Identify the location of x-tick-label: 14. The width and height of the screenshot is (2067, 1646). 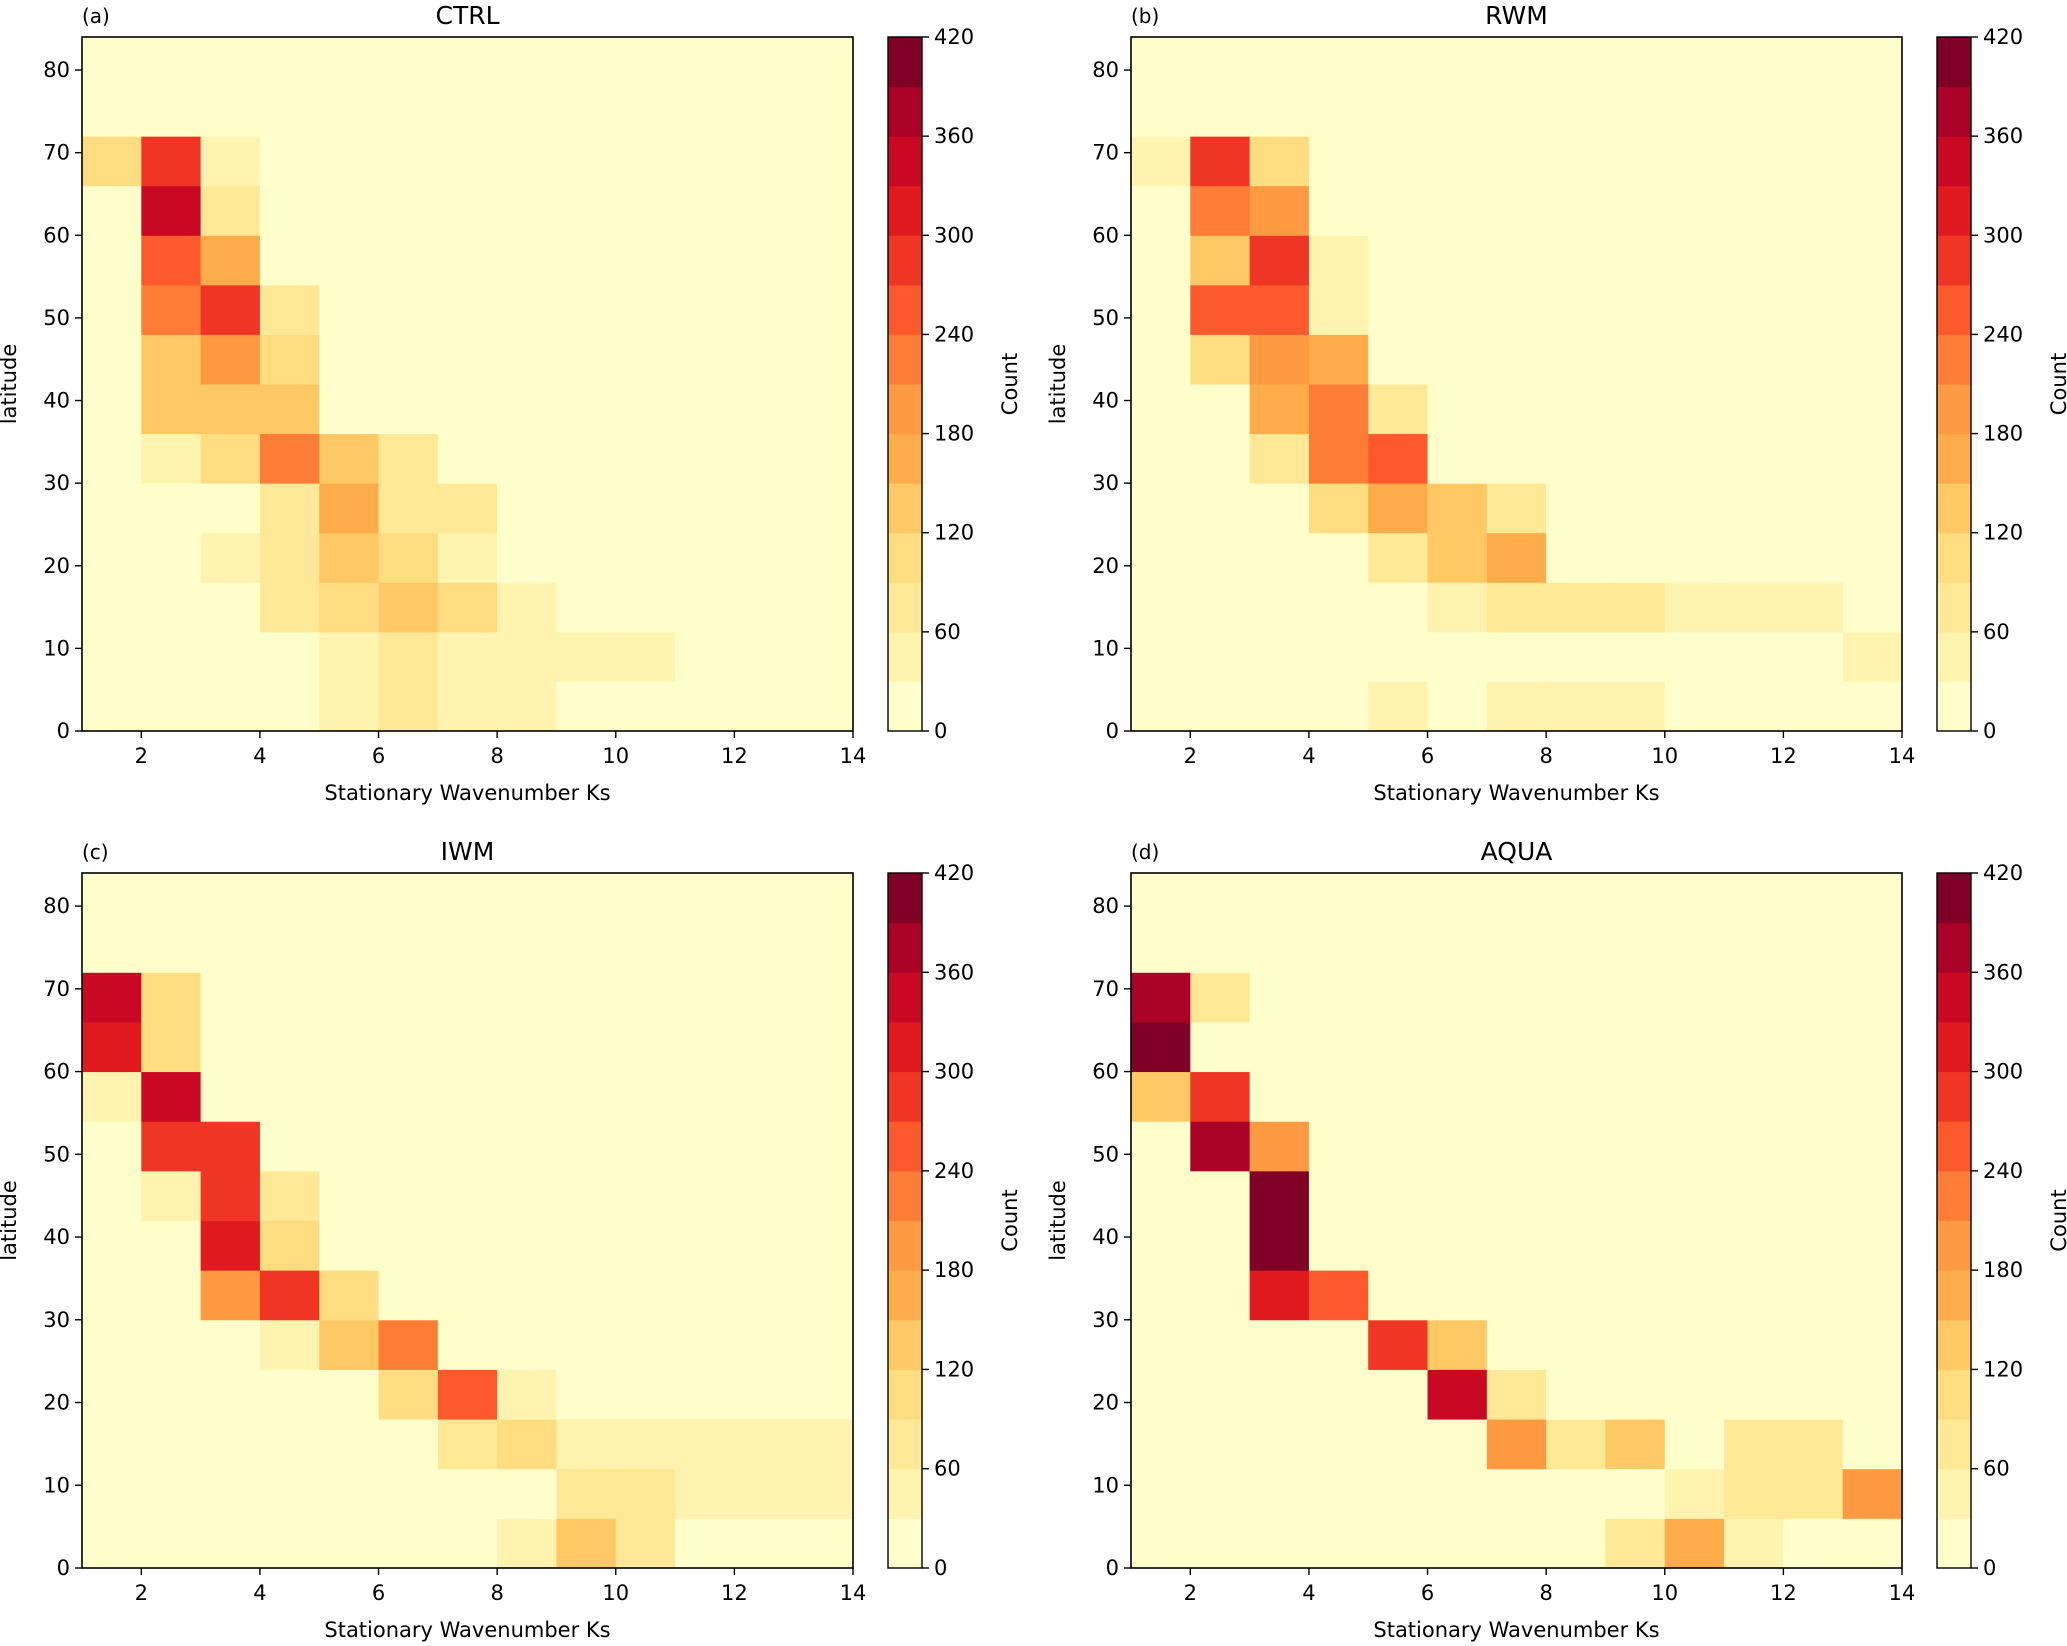
(1902, 1593).